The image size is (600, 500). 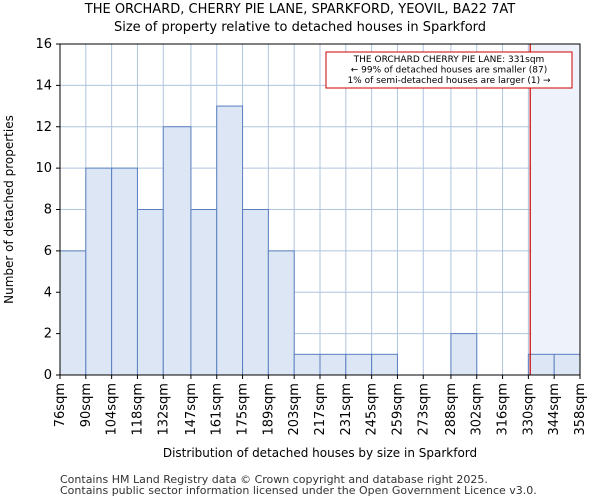 I want to click on x-tick-label: 273sqm, so click(x=423, y=409).